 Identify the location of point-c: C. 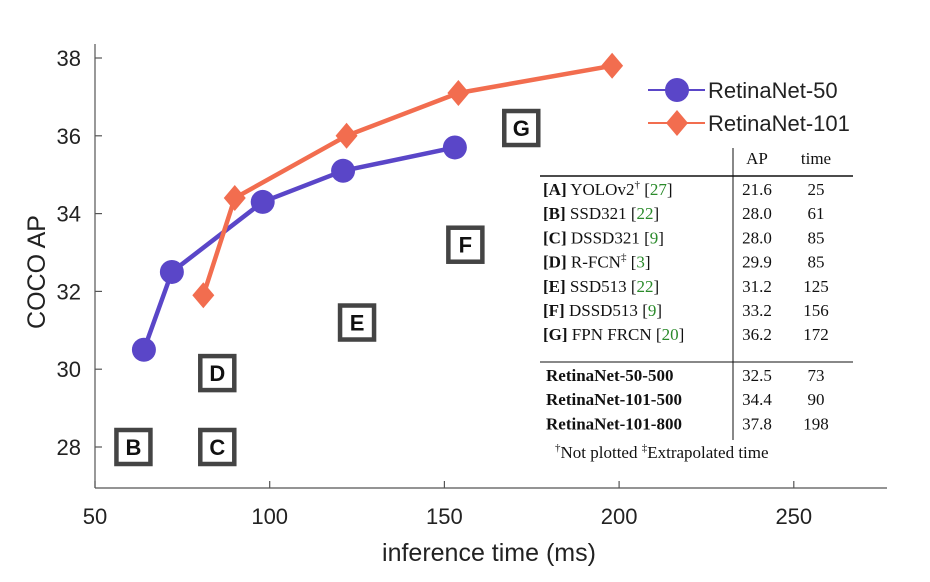
(217, 447).